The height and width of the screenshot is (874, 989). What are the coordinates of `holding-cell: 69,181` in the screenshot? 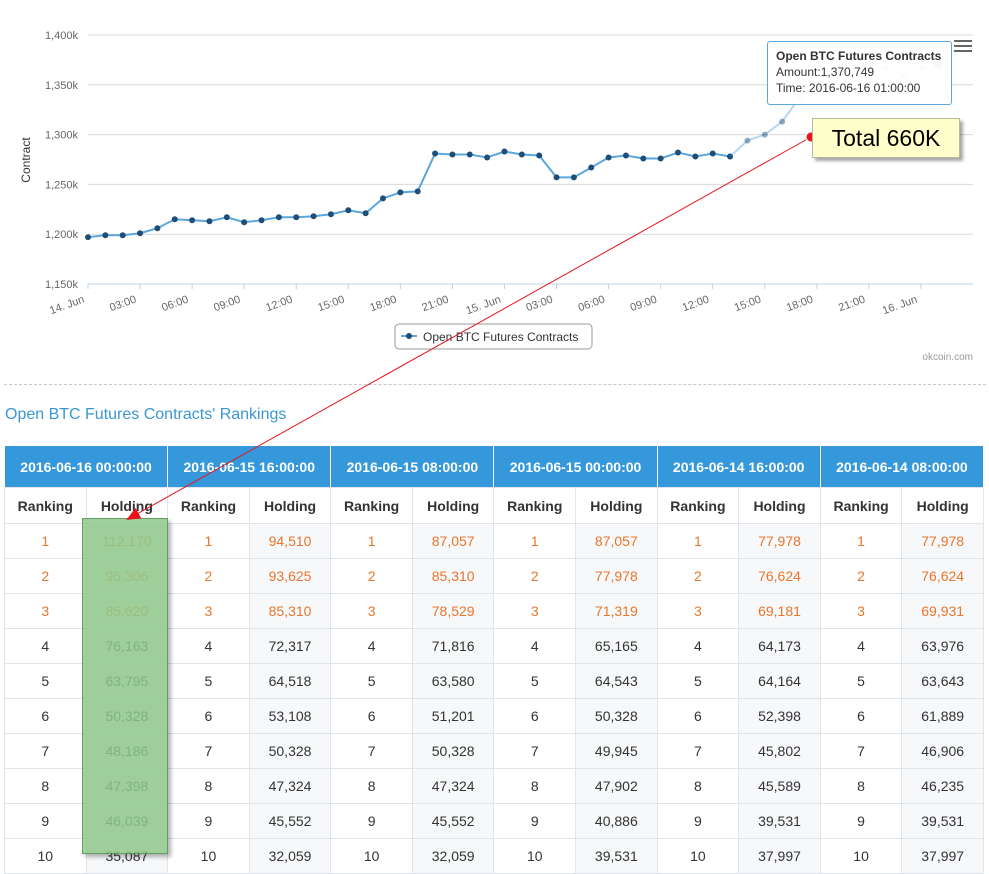 It's located at (779, 611).